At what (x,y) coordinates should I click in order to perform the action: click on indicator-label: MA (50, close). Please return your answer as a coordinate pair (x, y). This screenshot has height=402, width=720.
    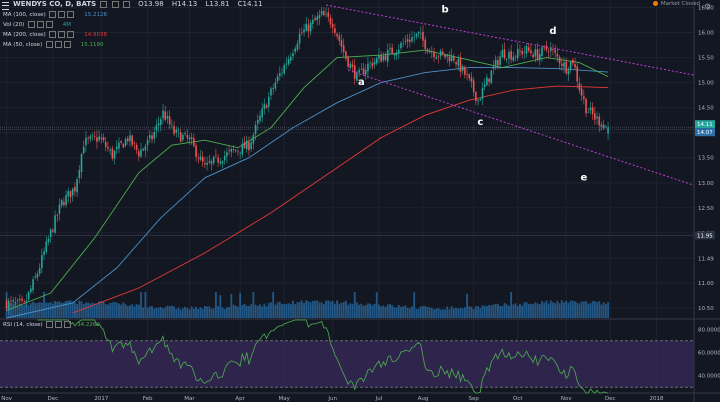
    Looking at the image, I should click on (23, 45).